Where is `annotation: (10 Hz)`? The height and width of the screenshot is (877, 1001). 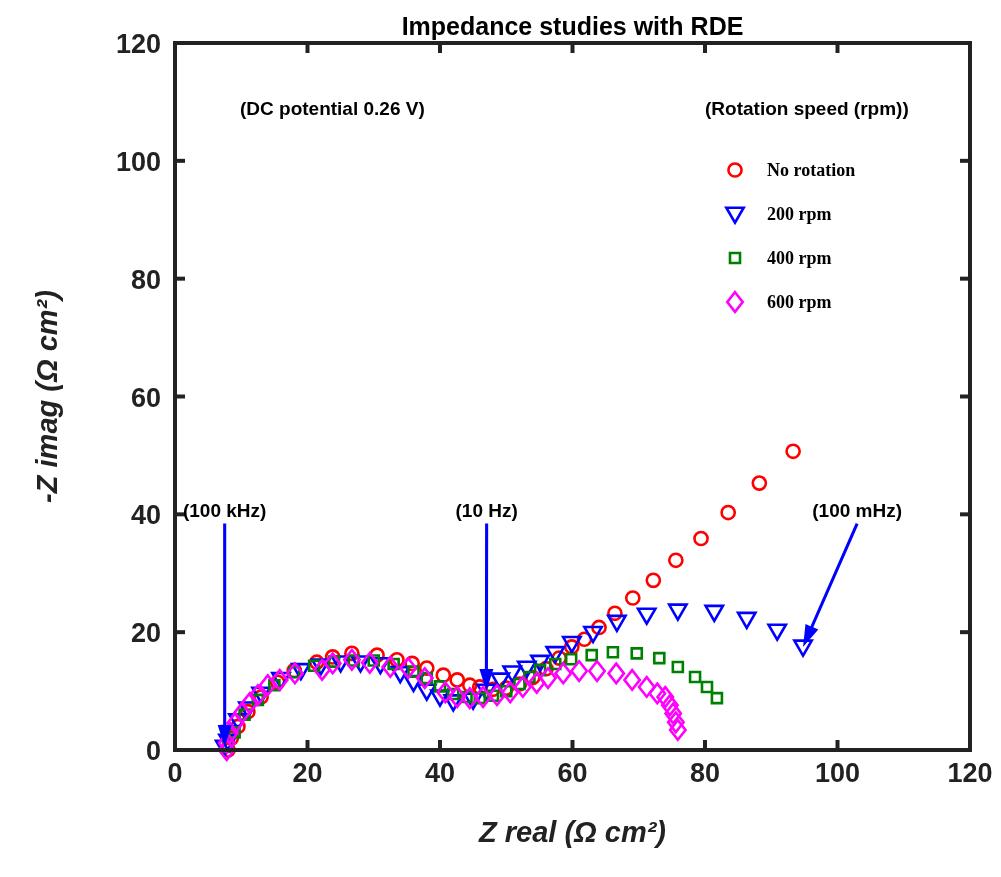
annotation: (10 Hz) is located at coordinates (486, 510).